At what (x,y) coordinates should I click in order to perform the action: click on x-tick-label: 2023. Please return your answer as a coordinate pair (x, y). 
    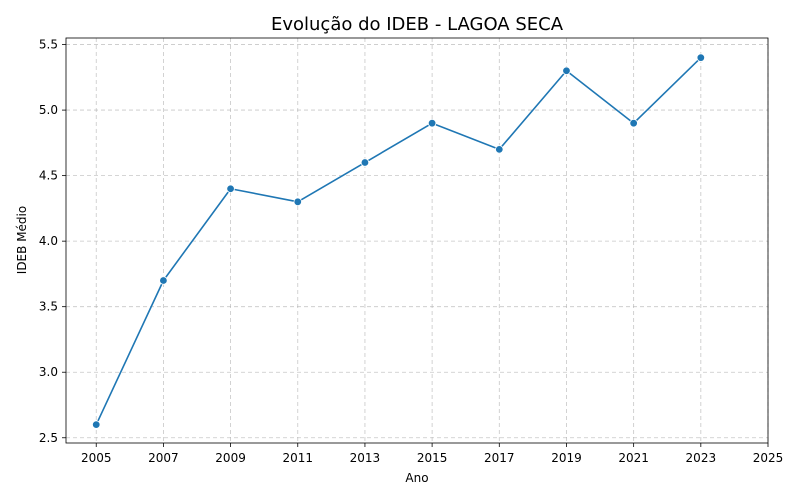
    Looking at the image, I should click on (701, 458).